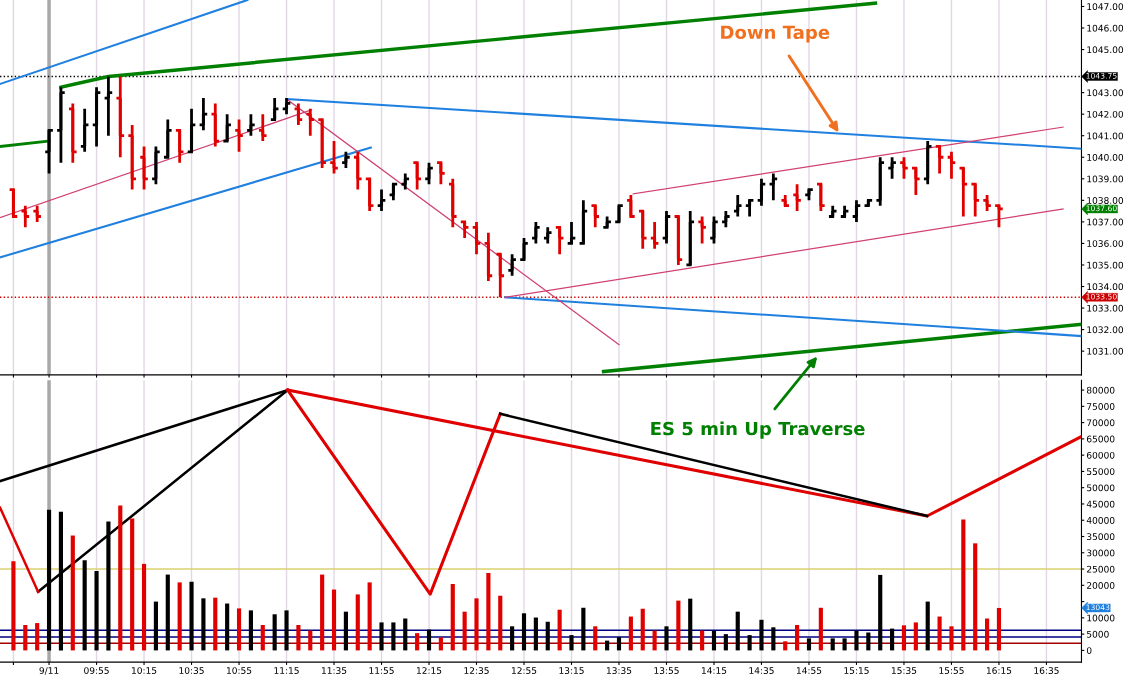  I want to click on y-tick-label: 55000, so click(1101, 471).